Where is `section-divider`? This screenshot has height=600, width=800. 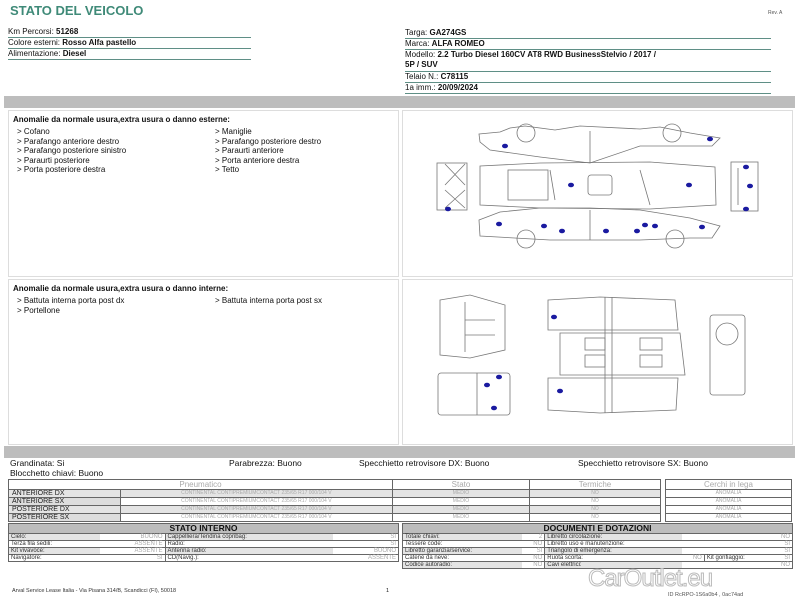 section-divider is located at coordinates (399, 452).